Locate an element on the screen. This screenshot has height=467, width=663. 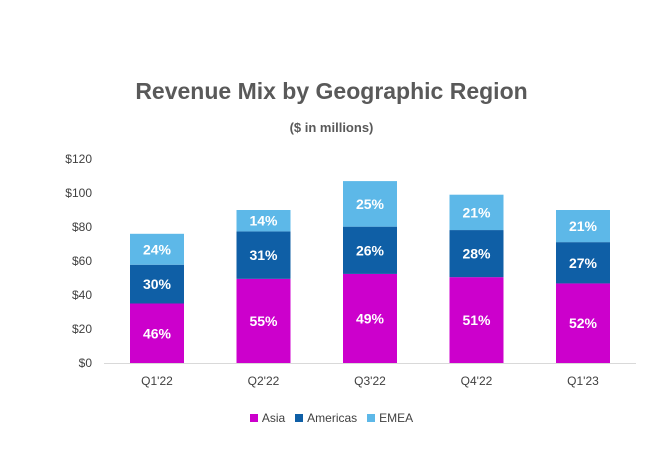
y-tick-label: $120 is located at coordinates (78, 159).